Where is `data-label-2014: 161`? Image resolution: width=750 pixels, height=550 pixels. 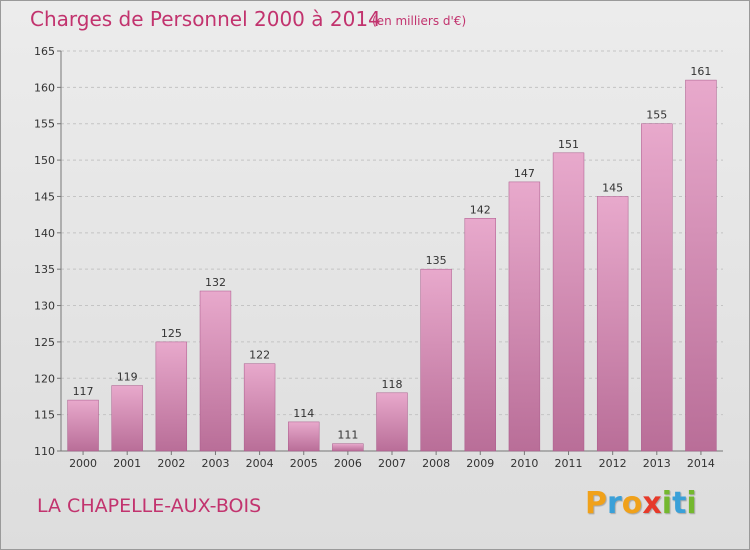
data-label-2014: 161 is located at coordinates (700, 71).